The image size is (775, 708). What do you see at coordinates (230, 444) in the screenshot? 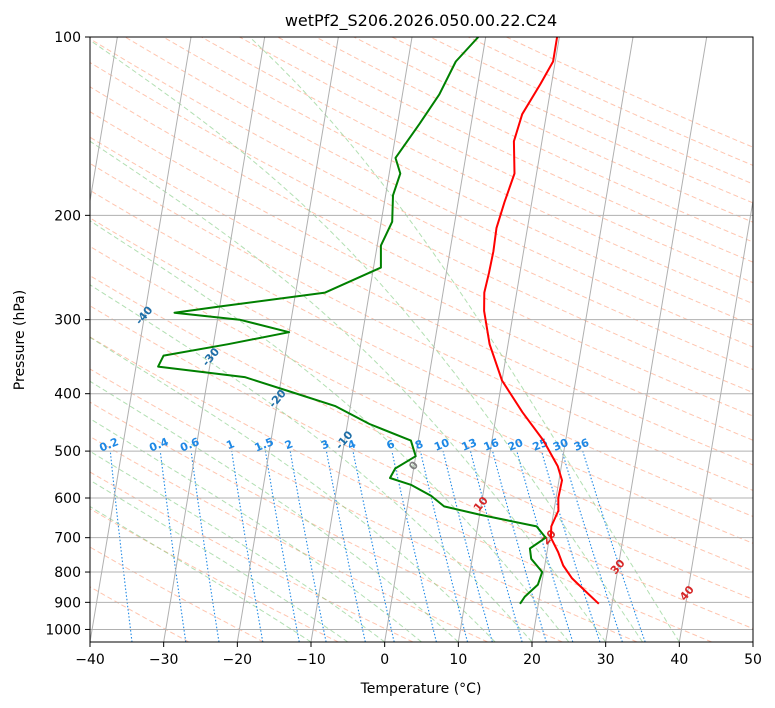
I see `mixing-ratio-label: 1` at bounding box center [230, 444].